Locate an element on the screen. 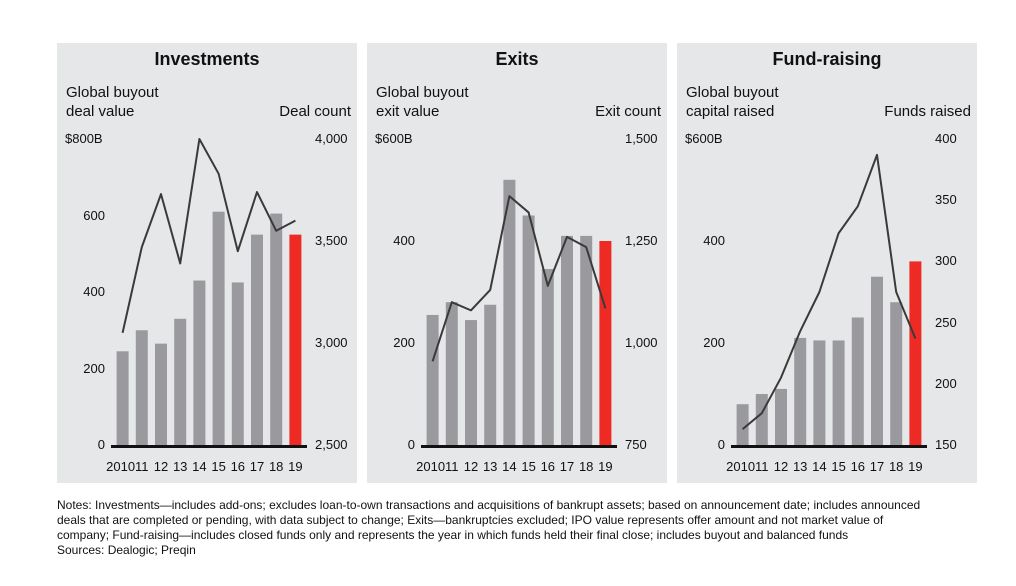 This screenshot has height=586, width=1016. y-tick-right: 3,500 is located at coordinates (331, 240).